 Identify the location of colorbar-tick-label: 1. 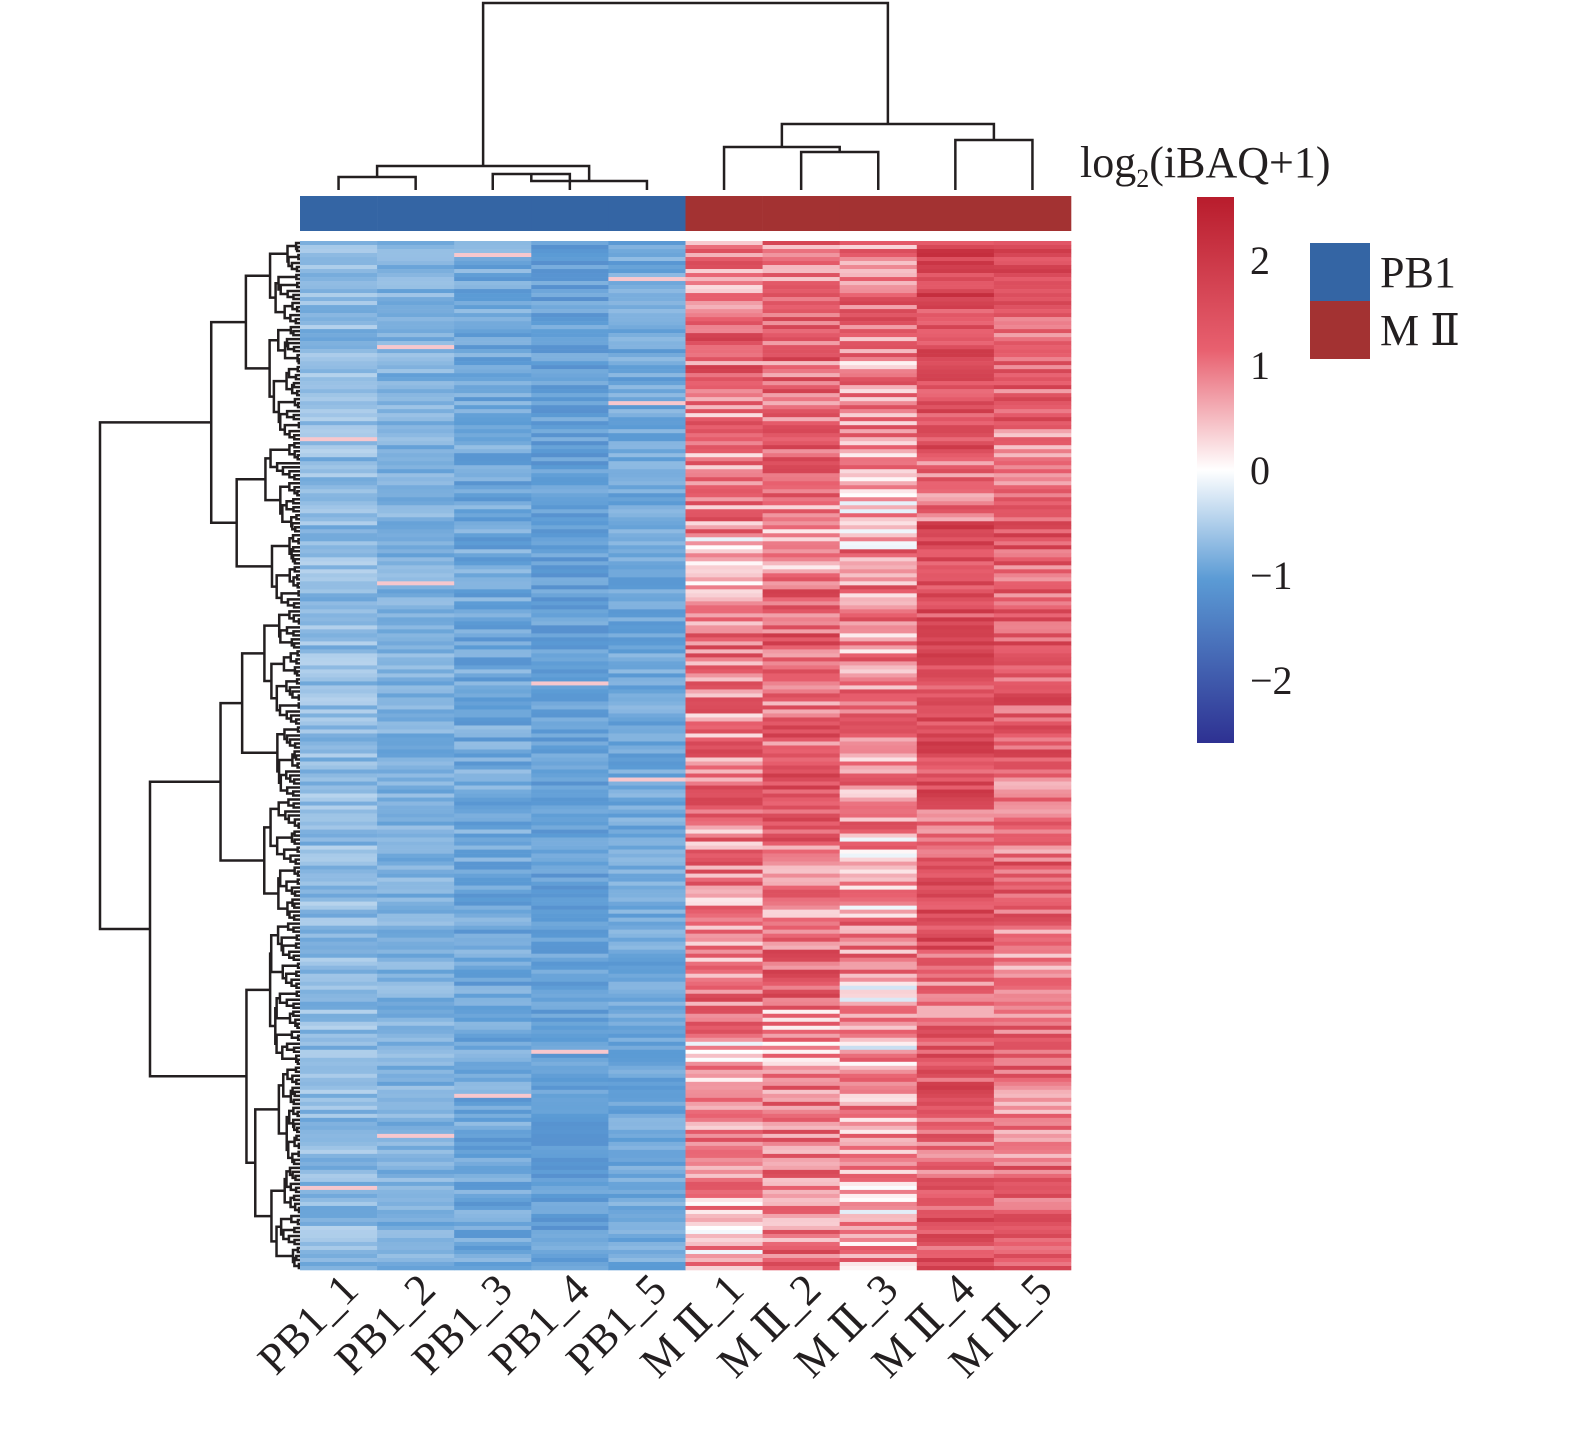
(1260, 365).